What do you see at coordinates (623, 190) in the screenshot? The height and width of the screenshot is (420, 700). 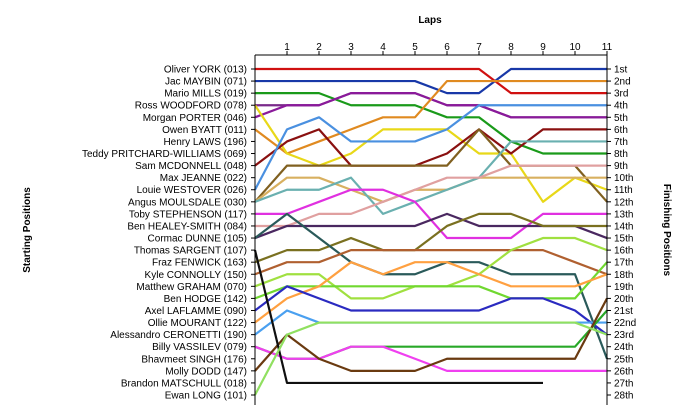 I see `finishing-position-label: 11th` at bounding box center [623, 190].